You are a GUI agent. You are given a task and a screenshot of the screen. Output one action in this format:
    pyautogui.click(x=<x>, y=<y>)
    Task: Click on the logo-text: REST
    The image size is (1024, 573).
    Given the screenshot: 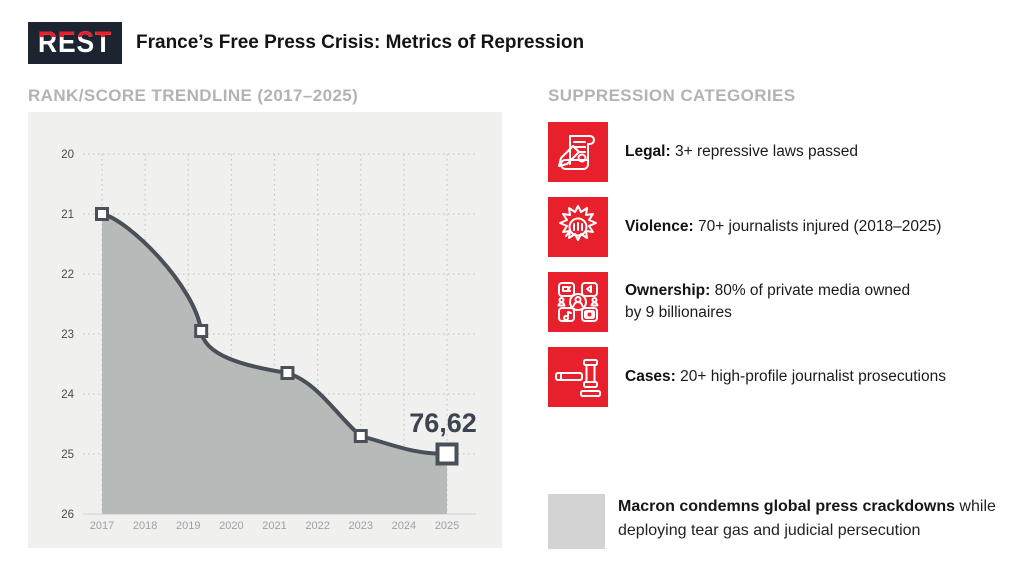 What is the action you would take?
    pyautogui.click(x=75, y=42)
    